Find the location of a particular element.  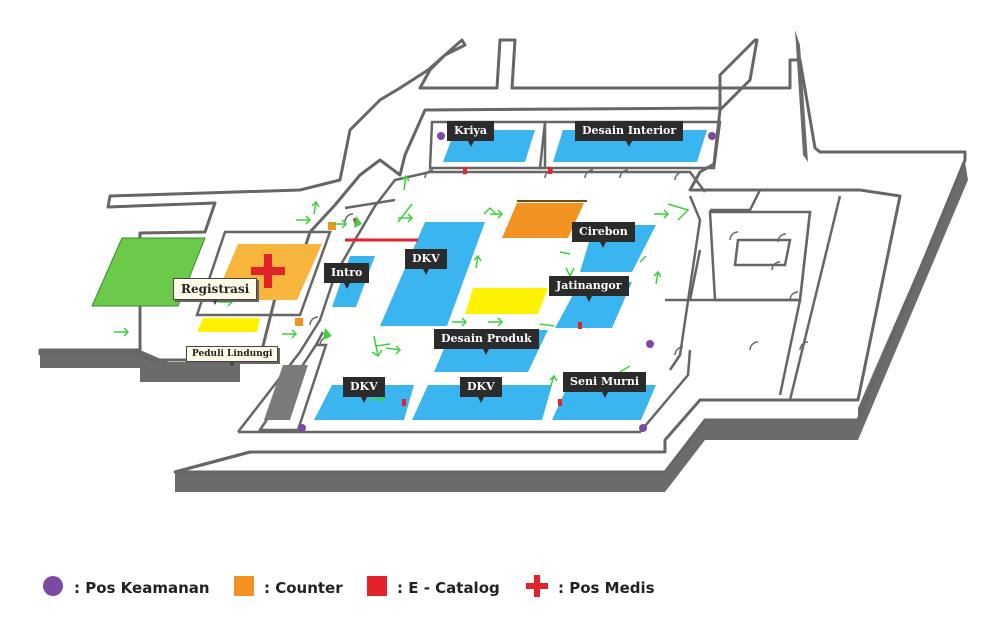

label-seni-murni: Seni Murni is located at coordinates (605, 385).